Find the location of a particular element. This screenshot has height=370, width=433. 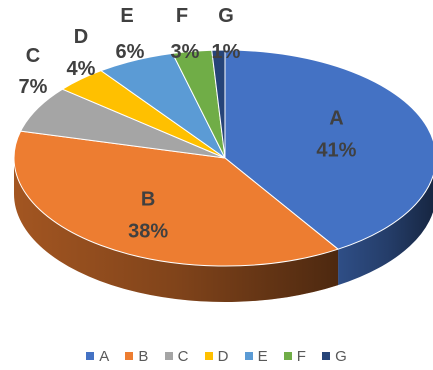

legend-swatch-b is located at coordinates (129, 356).